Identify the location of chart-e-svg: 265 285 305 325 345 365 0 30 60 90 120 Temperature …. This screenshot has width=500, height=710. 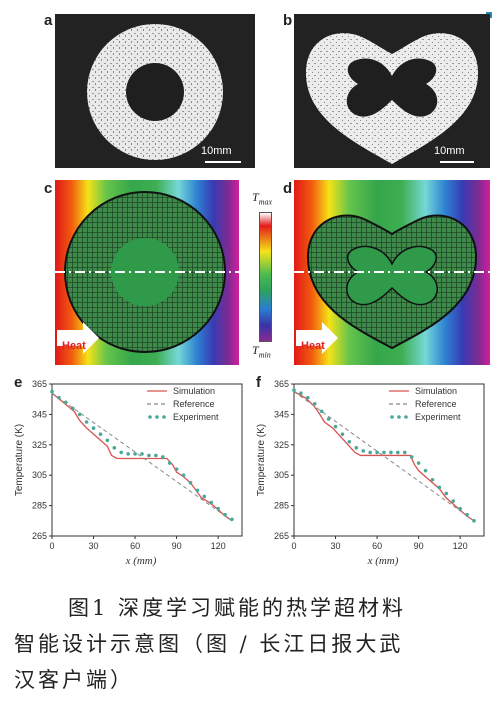
(128, 473).